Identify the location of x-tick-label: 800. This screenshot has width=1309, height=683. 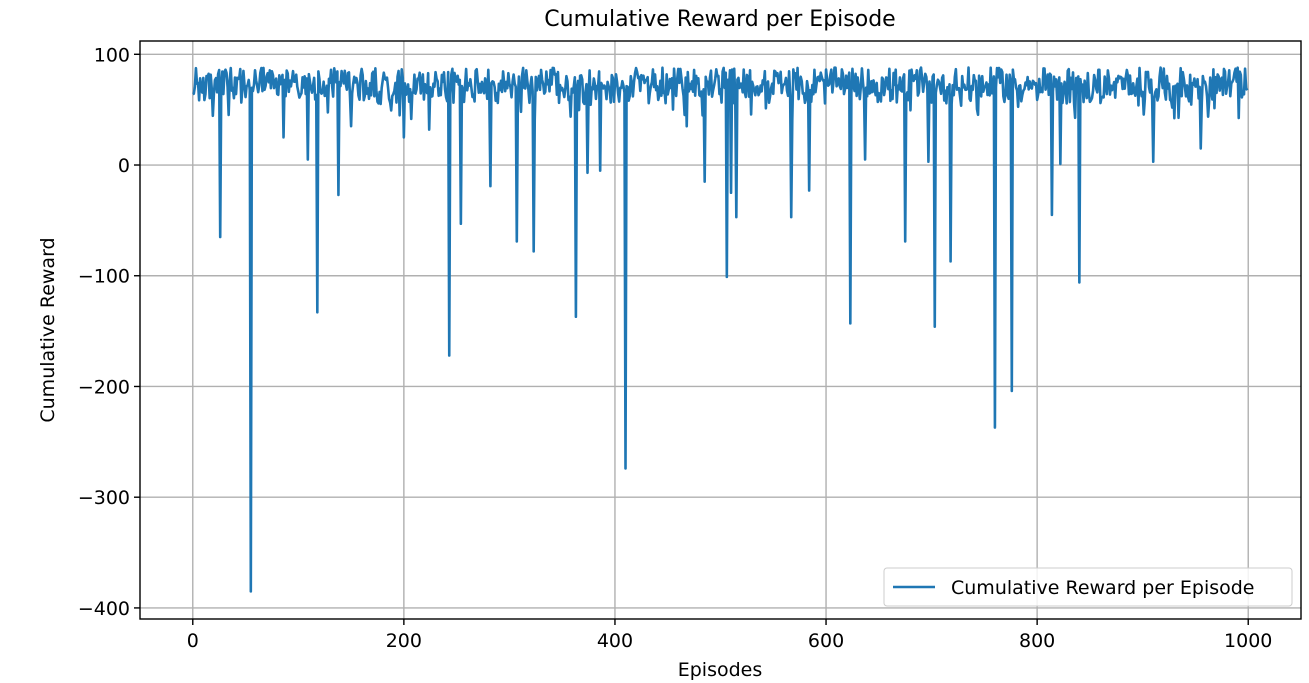
(1037, 641).